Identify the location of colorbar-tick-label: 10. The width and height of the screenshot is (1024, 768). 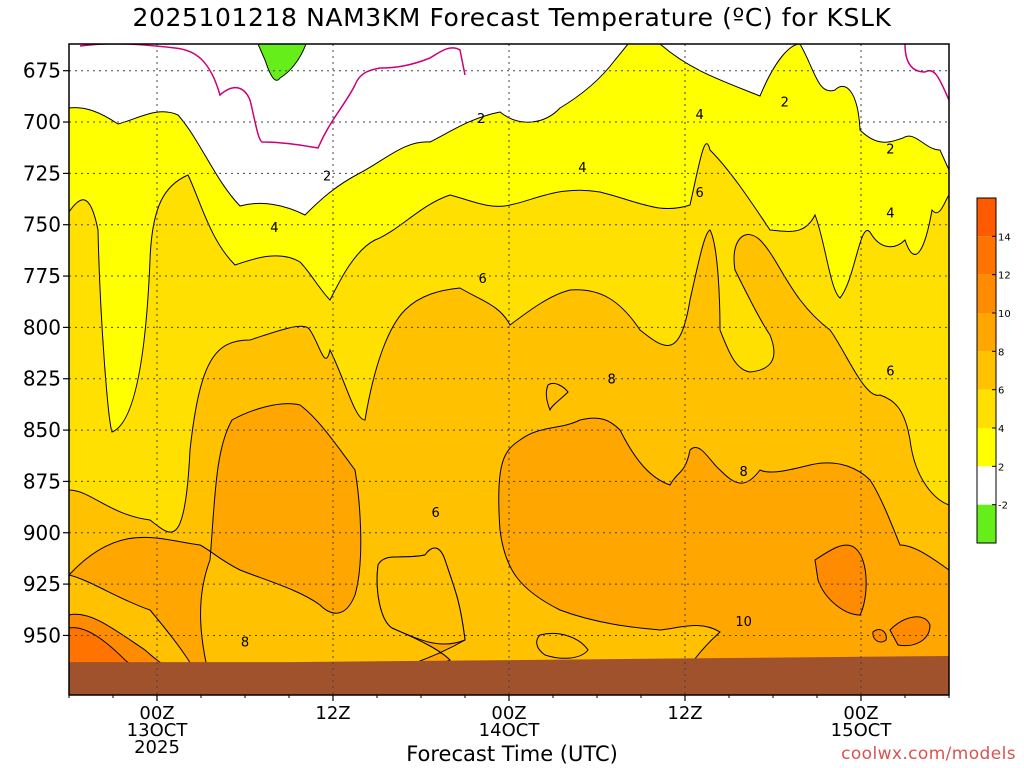
(1004, 314).